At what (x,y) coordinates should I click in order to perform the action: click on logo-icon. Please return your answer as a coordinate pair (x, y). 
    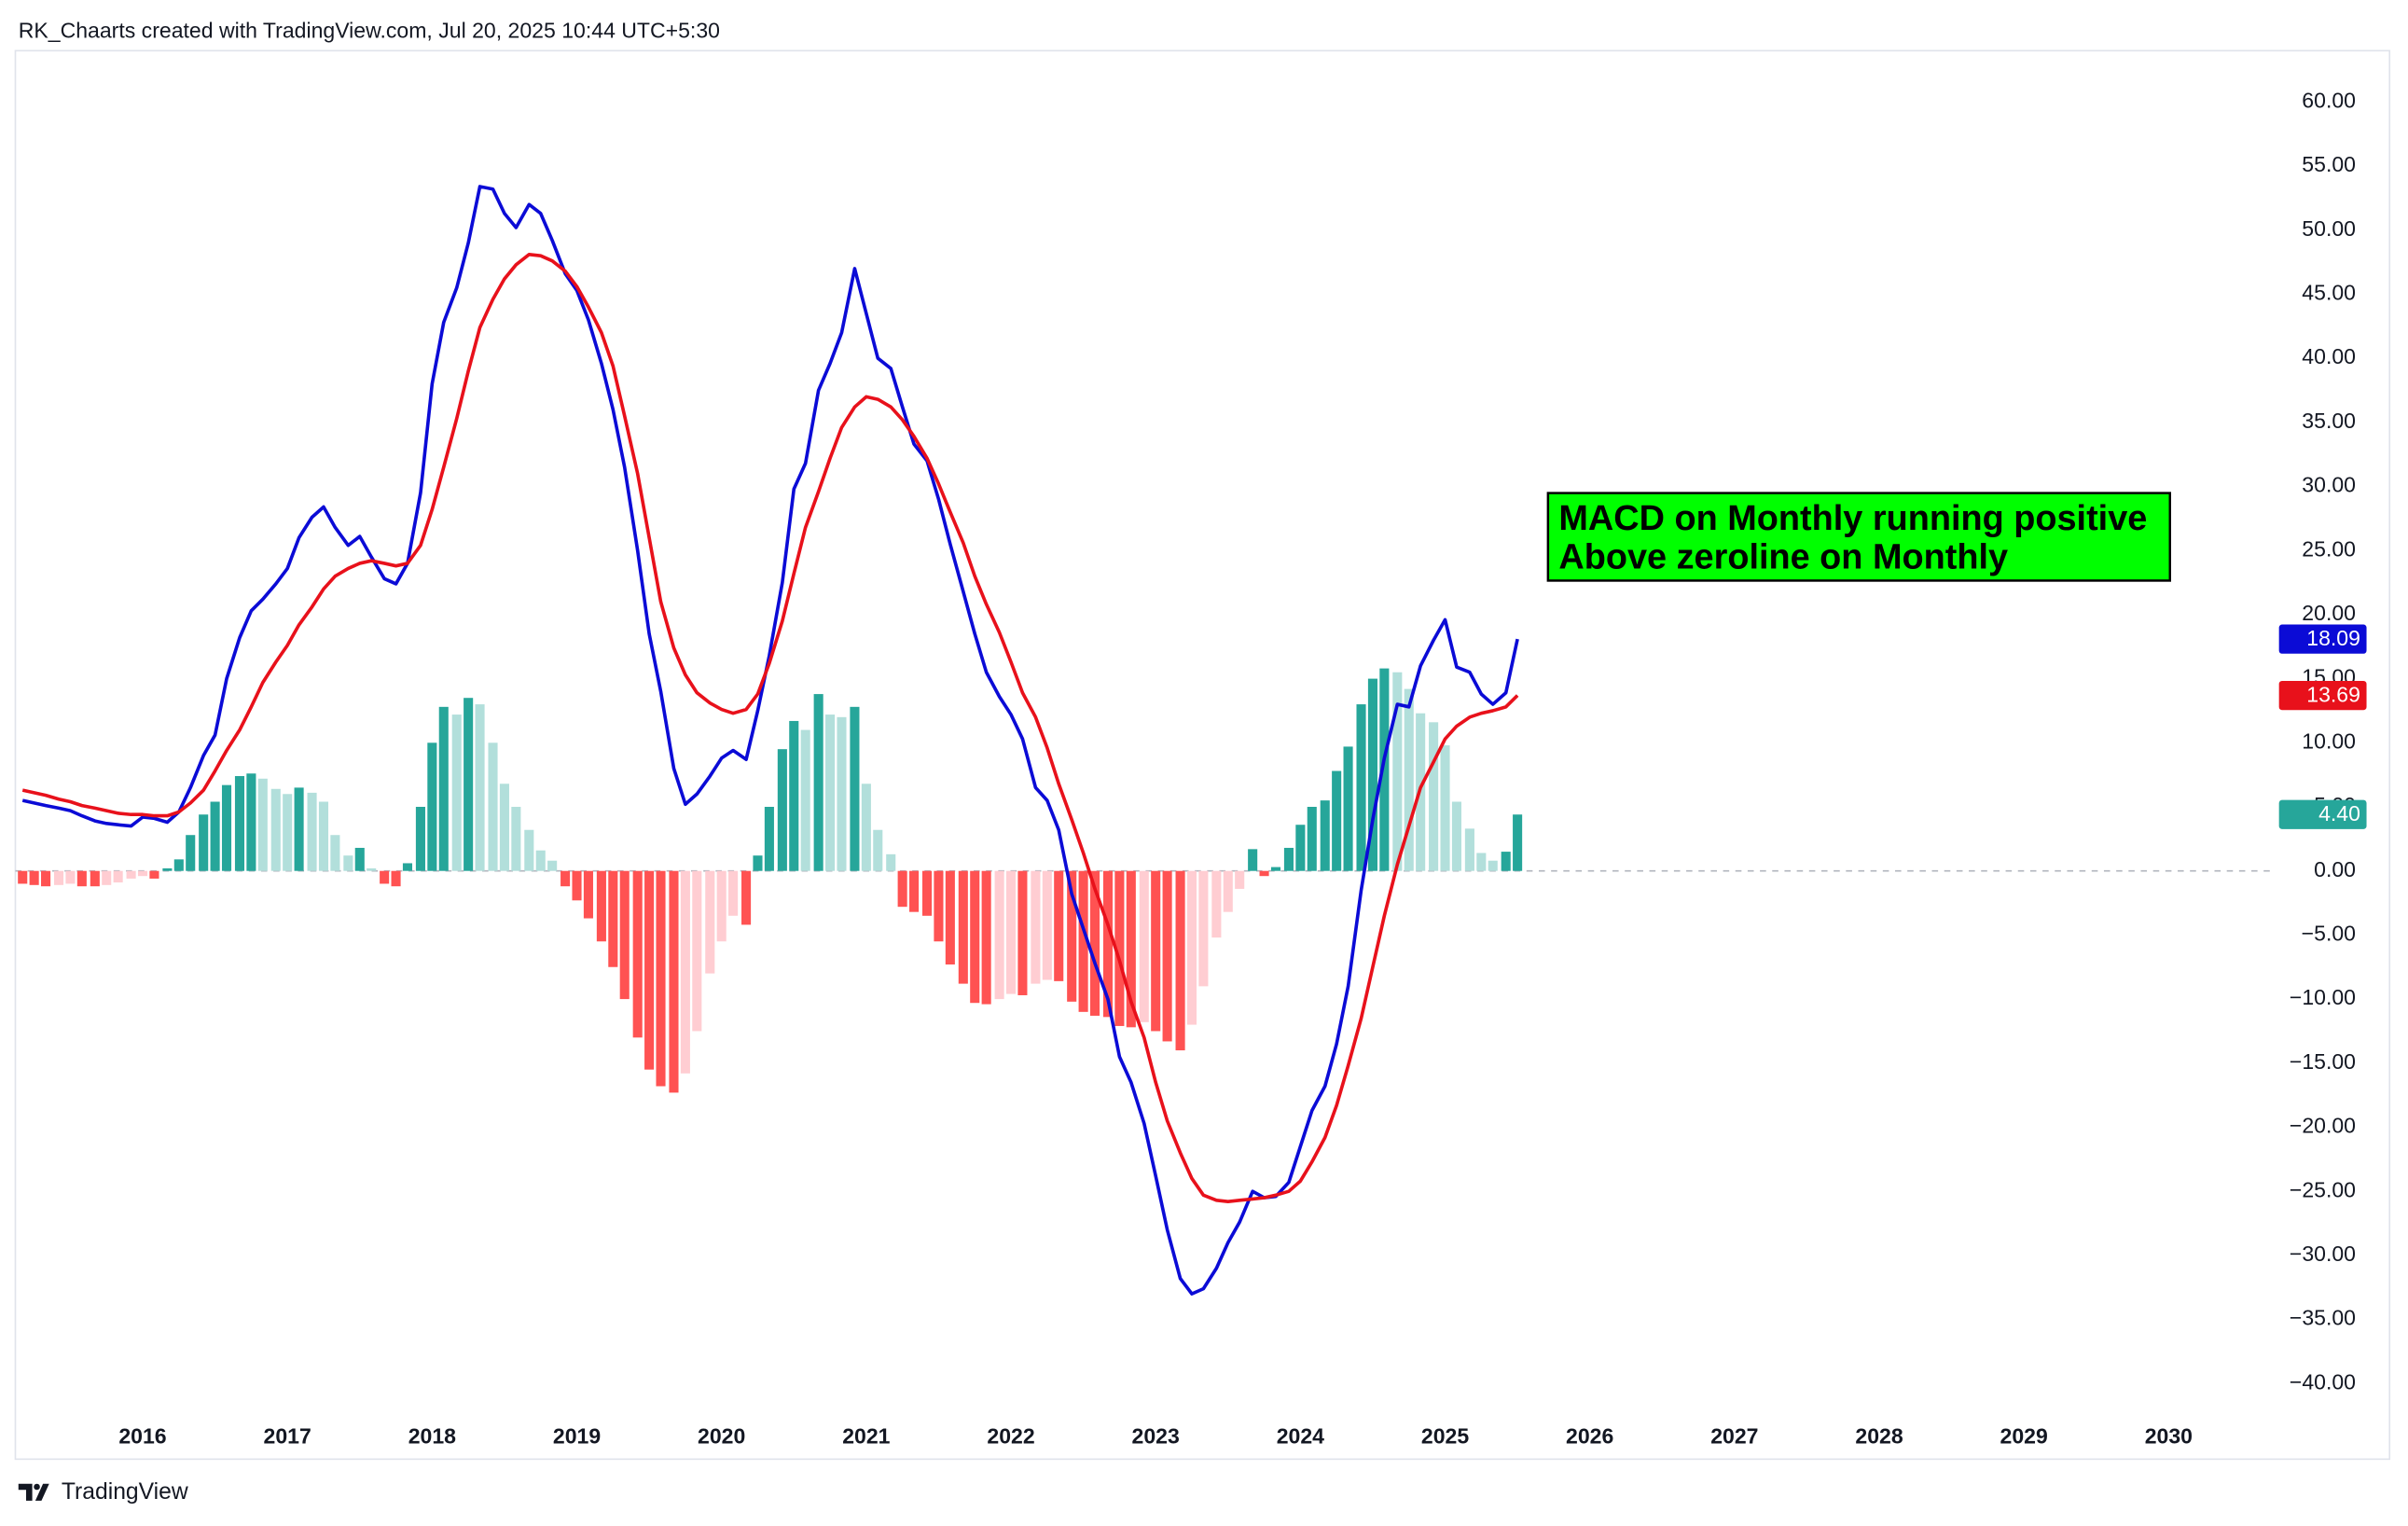
    Looking at the image, I should click on (33, 1492).